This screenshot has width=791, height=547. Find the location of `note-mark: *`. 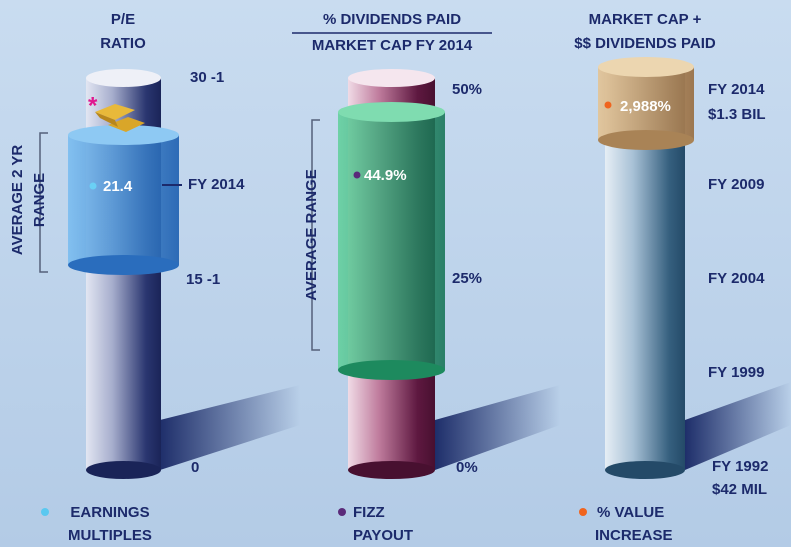

note-mark: * is located at coordinates (93, 105).